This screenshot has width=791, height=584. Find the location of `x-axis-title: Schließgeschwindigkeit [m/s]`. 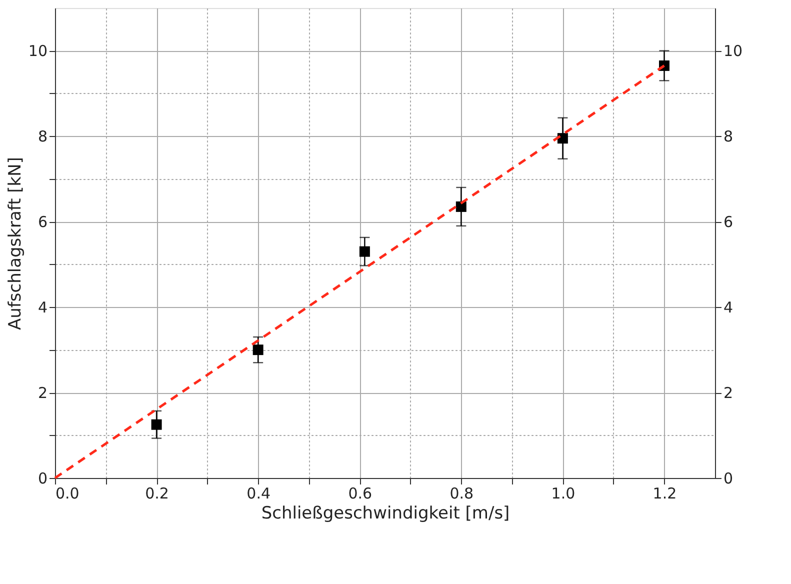

x-axis-title: Schließgeschwindigkeit [m/s] is located at coordinates (385, 514).